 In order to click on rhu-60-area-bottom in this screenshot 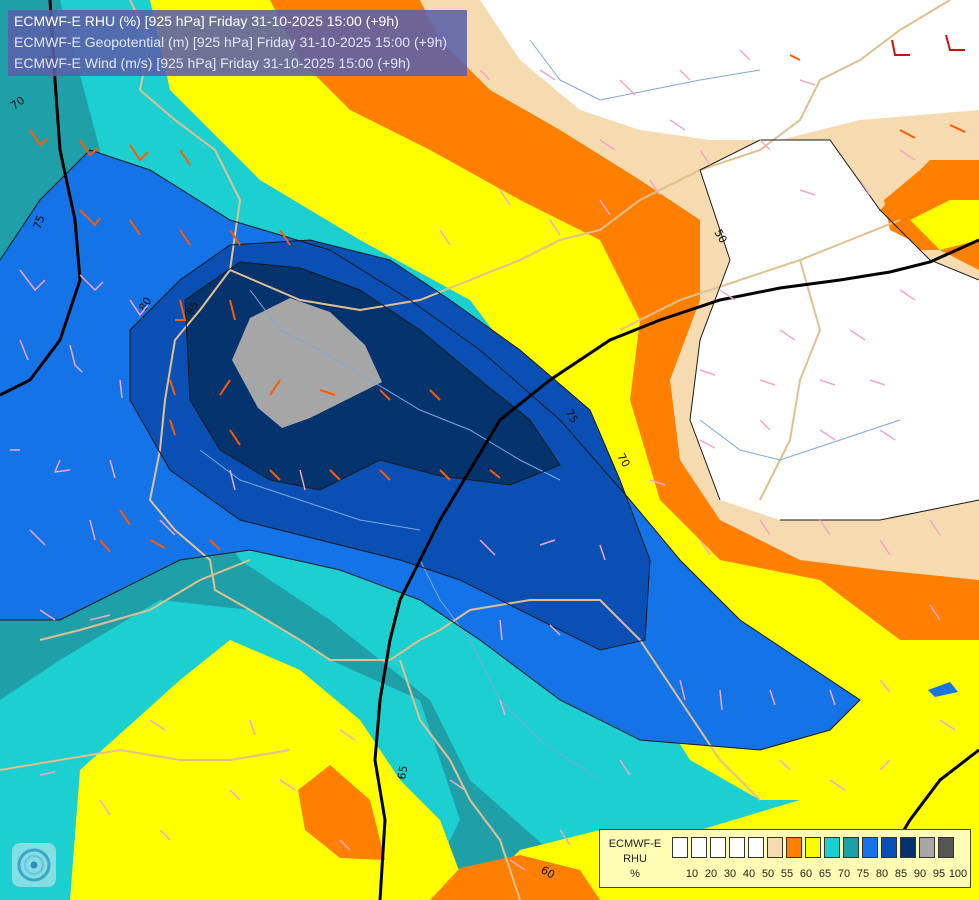, I will do `click(515, 877)`.